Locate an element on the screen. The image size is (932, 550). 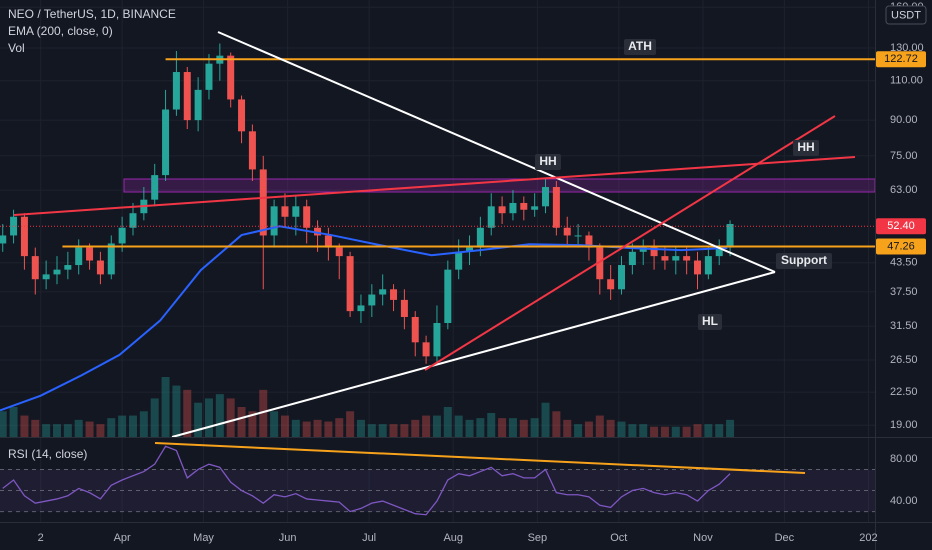
x-tick-label: Nov is located at coordinates (703, 538).